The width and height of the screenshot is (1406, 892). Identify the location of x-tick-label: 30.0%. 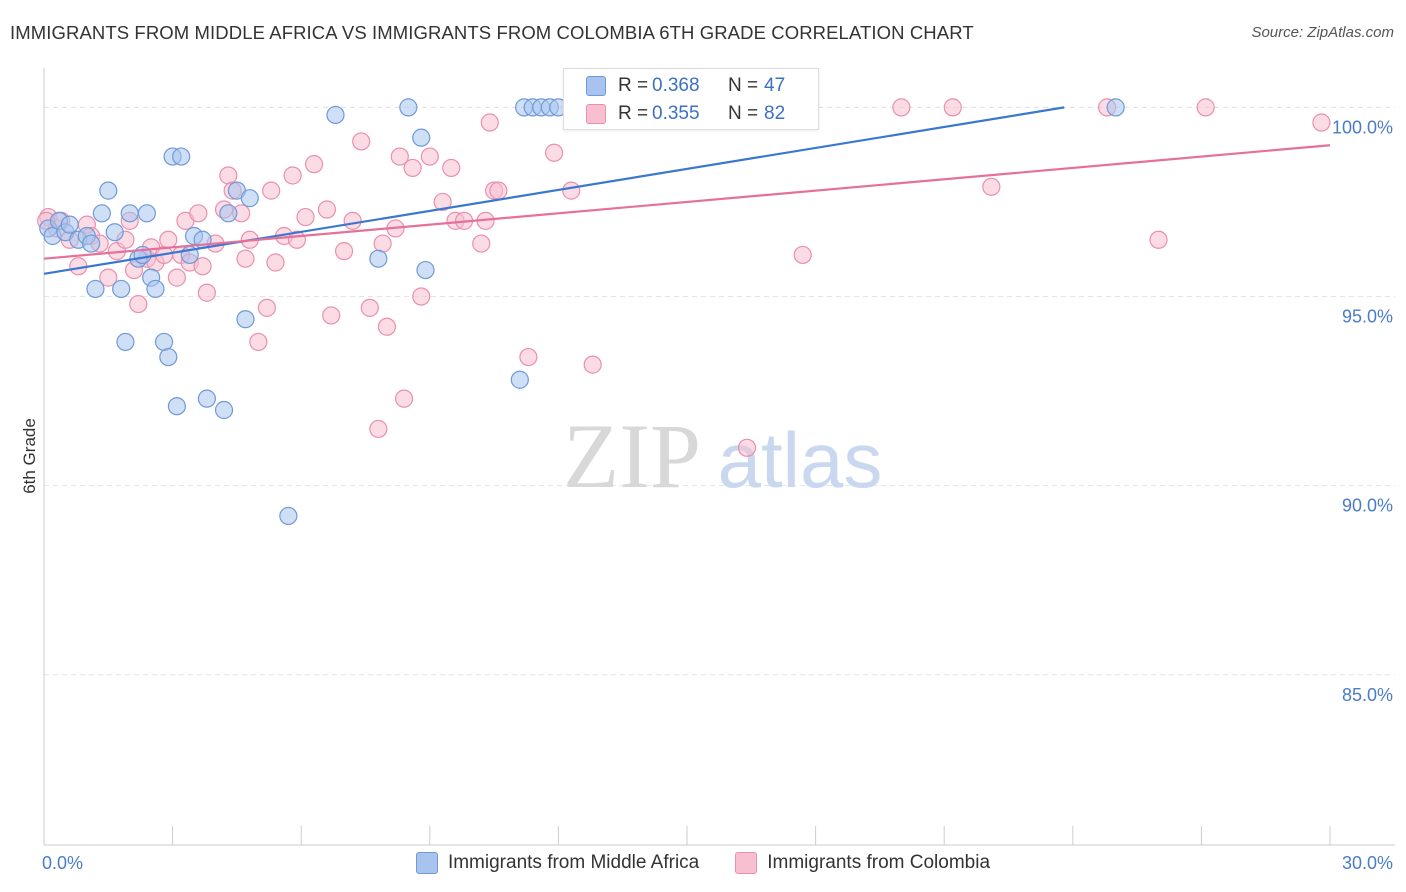
(1367, 863).